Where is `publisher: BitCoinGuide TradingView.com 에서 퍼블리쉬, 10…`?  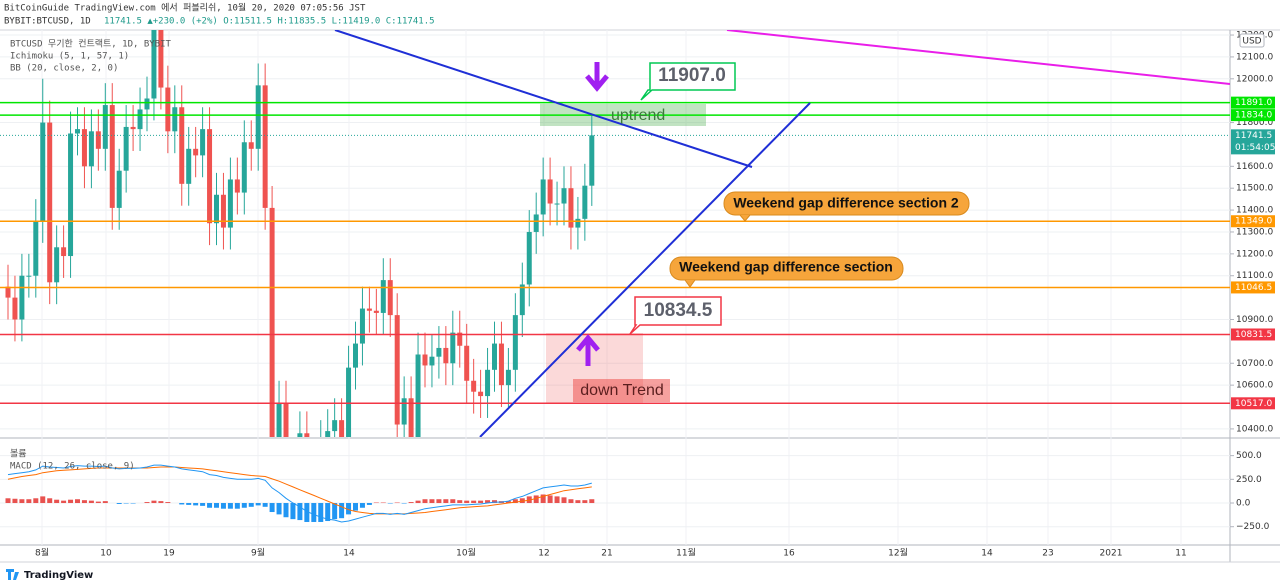
publisher: BitCoinGuide TradingView.com 에서 퍼블리쉬, 10… is located at coordinates (185, 8).